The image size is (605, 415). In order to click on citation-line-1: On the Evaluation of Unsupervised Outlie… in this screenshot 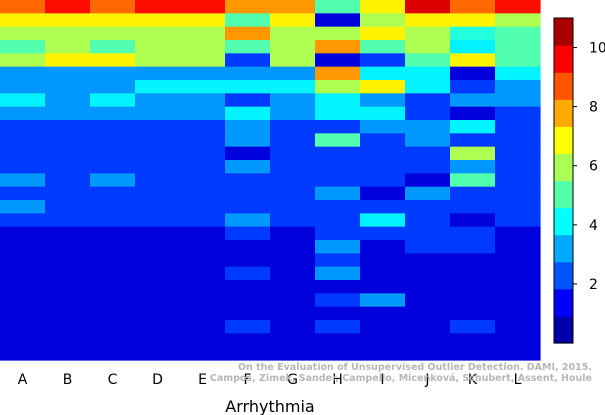, I will do `click(414, 367)`.